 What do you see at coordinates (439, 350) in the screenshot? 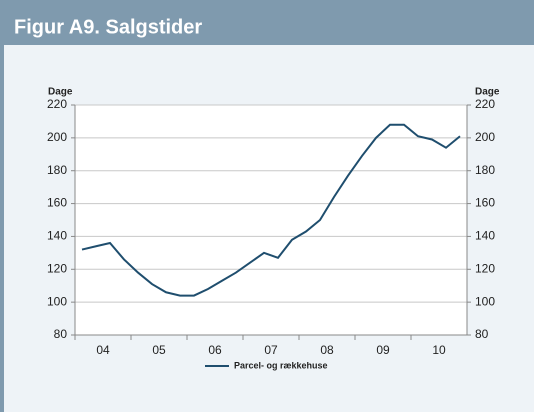
I see `x-tick-label: 10` at bounding box center [439, 350].